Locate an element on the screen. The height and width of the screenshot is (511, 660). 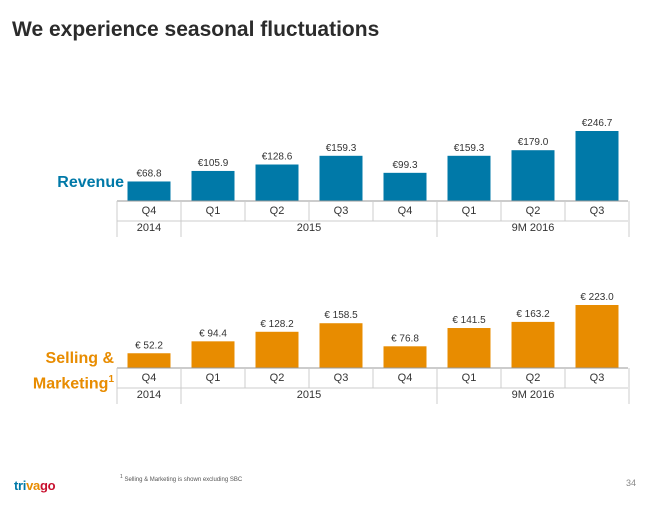
bar-value-label: € 128.2 is located at coordinates (277, 324).